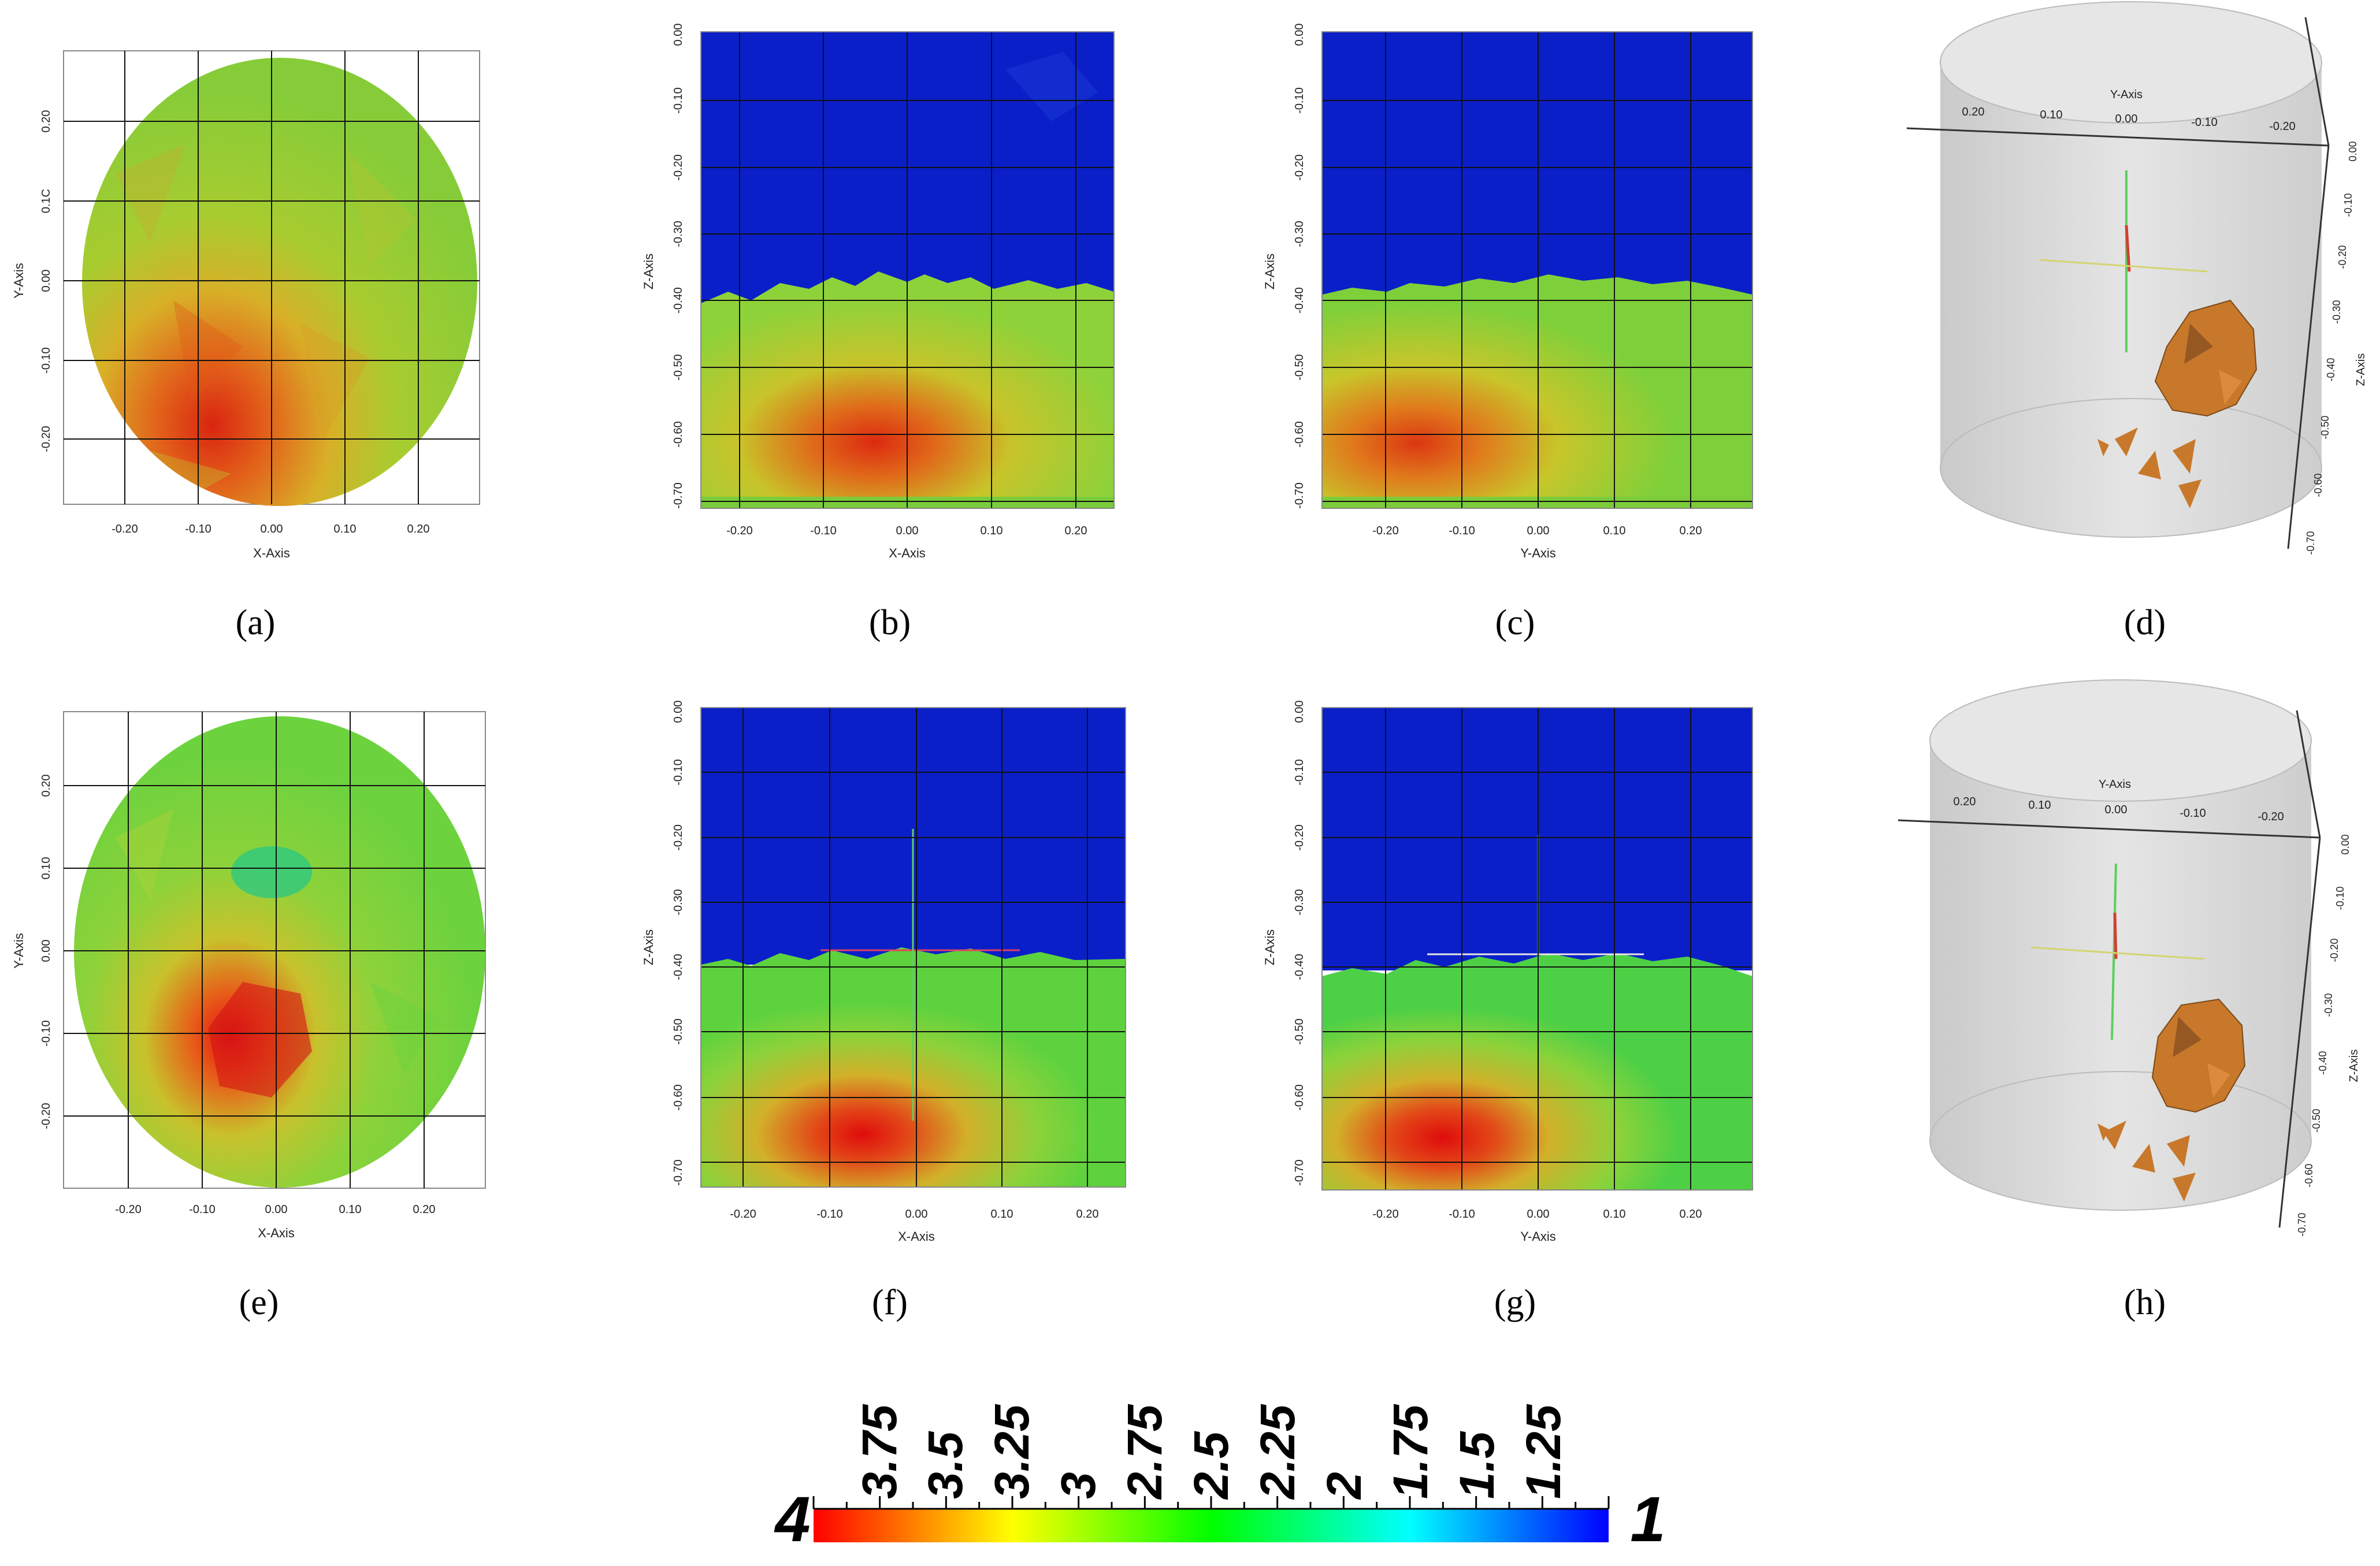  What do you see at coordinates (2340, 898) in the screenshot?
I see `side-tick: -0.10` at bounding box center [2340, 898].